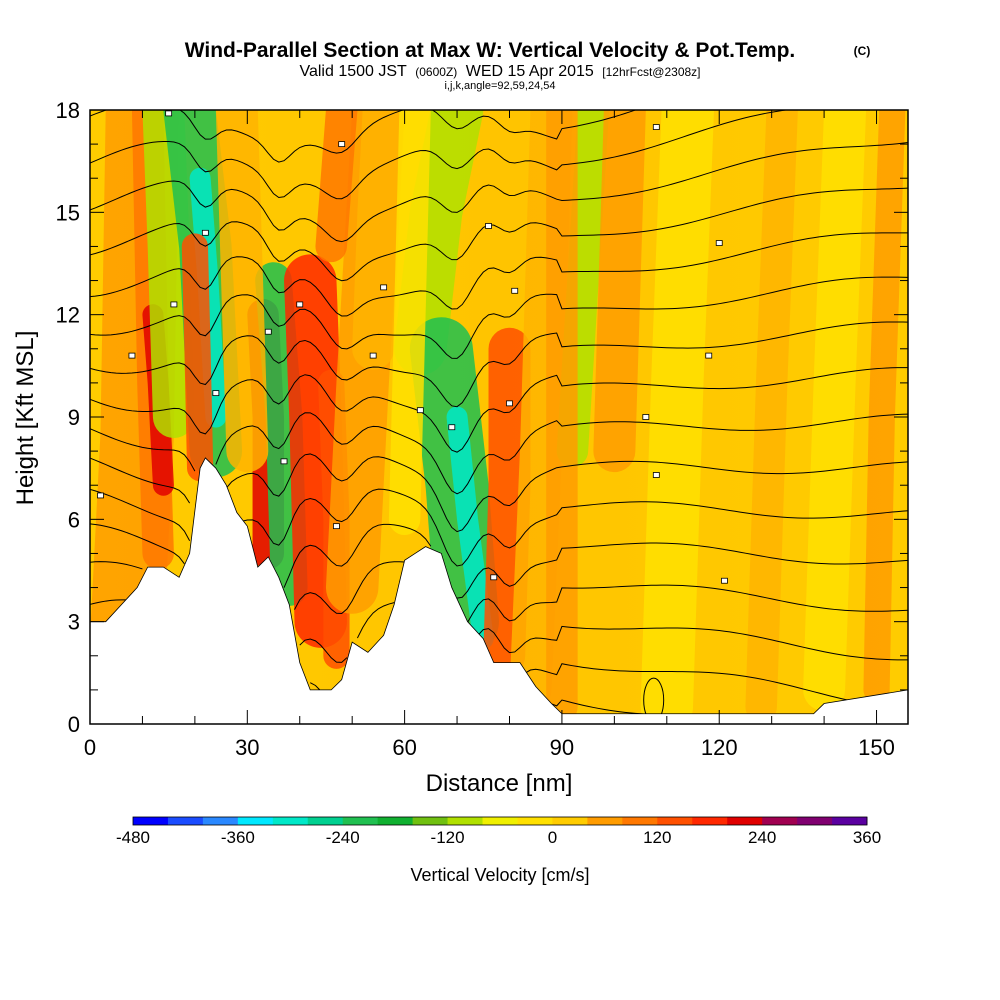  I want to click on colorbar-title: Vertical Velocity [cm/s], so click(499, 875).